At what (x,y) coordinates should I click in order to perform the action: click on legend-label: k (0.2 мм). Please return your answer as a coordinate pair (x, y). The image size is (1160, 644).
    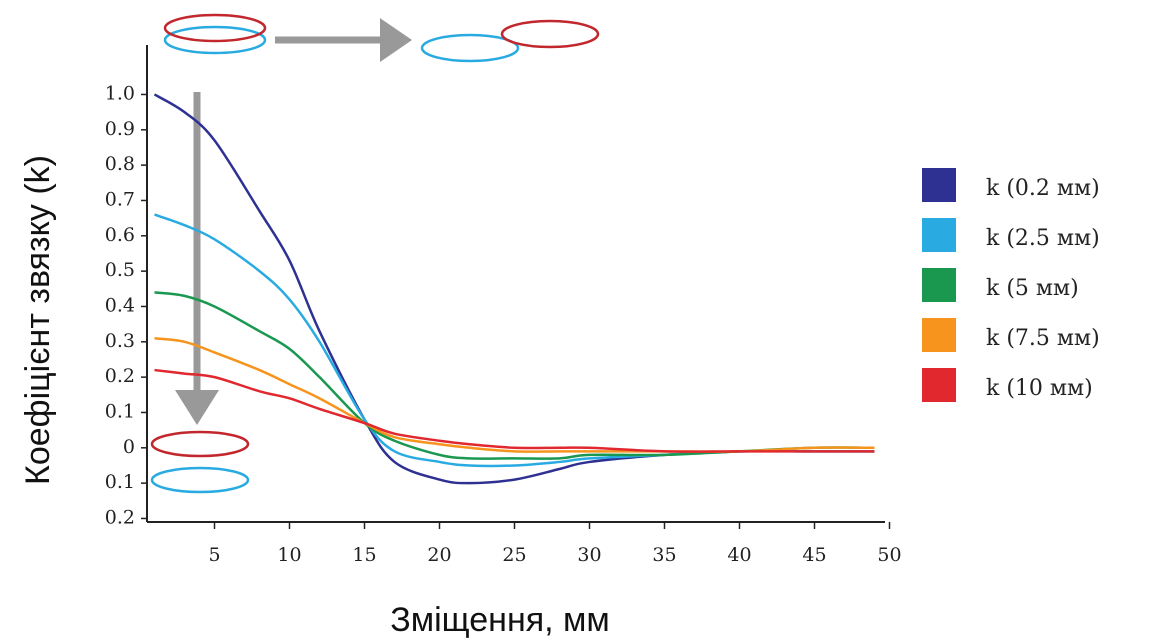
    Looking at the image, I should click on (1043, 188).